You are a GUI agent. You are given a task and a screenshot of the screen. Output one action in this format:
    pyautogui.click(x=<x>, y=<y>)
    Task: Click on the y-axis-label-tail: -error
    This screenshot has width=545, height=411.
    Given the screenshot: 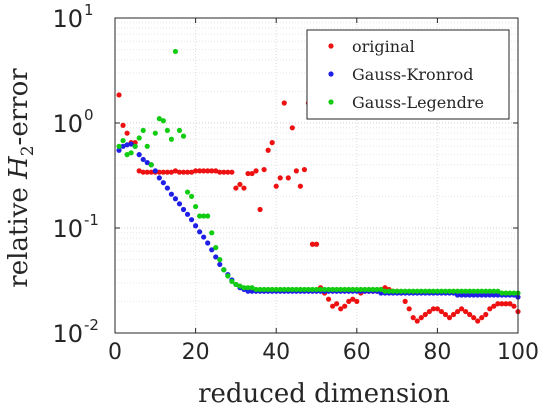 What is the action you would take?
    pyautogui.click(x=19, y=107)
    